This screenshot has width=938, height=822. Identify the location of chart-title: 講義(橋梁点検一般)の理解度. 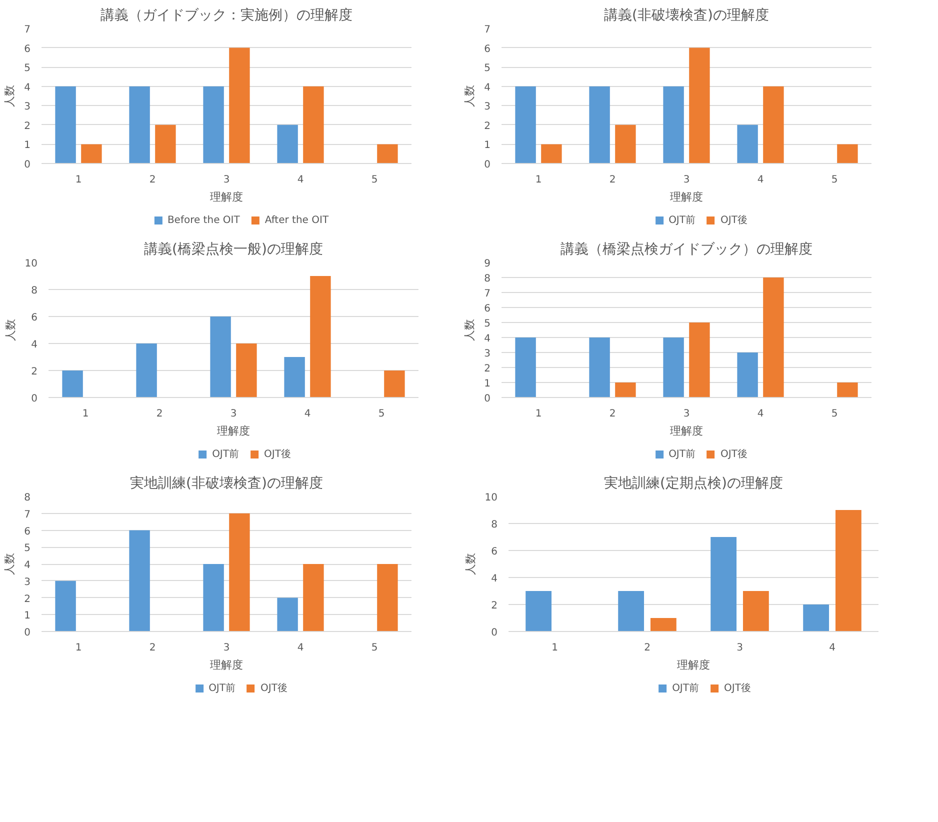
(233, 250).